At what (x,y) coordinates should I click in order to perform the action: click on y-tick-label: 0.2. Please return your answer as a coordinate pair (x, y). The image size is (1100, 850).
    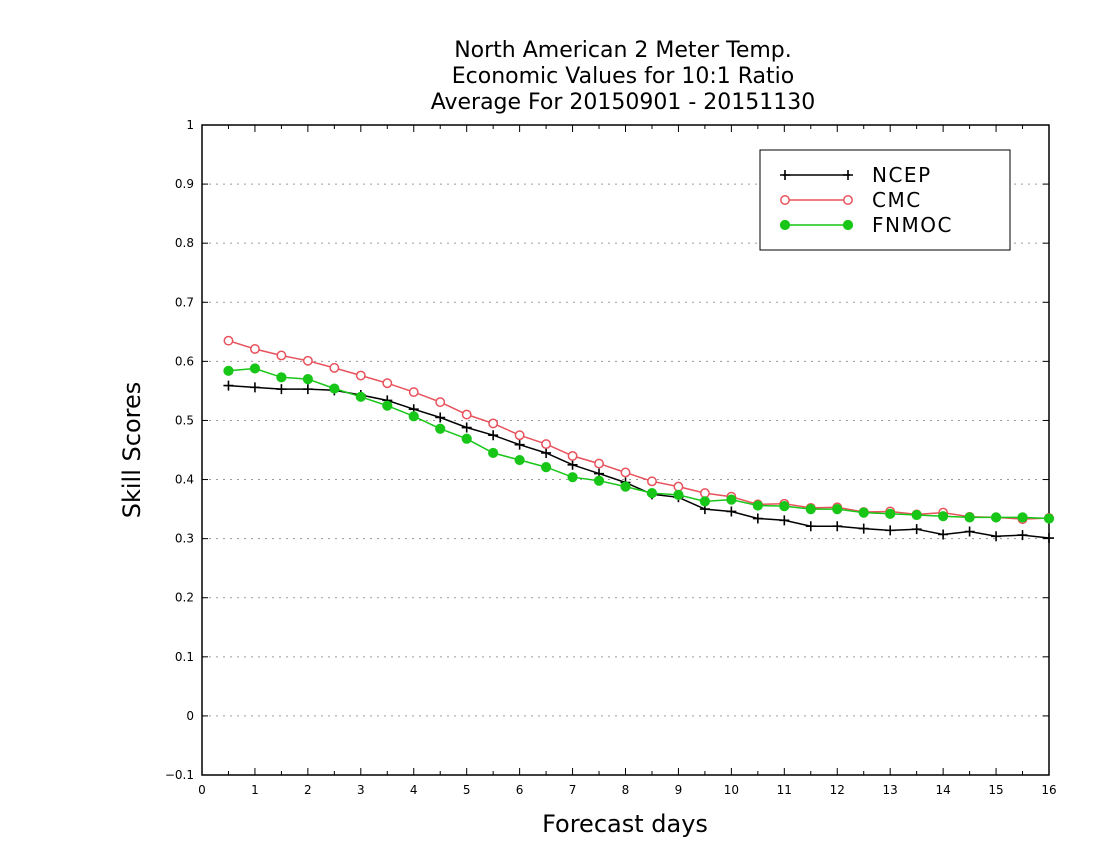
    Looking at the image, I should click on (184, 598).